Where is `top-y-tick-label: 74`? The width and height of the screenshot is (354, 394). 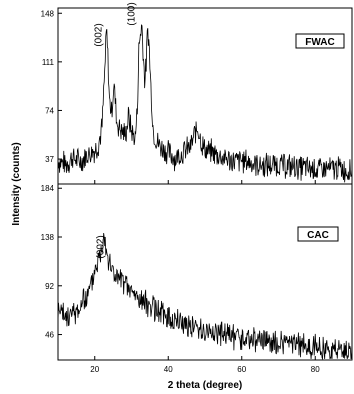 top-y-tick-label: 74 is located at coordinates (49, 110).